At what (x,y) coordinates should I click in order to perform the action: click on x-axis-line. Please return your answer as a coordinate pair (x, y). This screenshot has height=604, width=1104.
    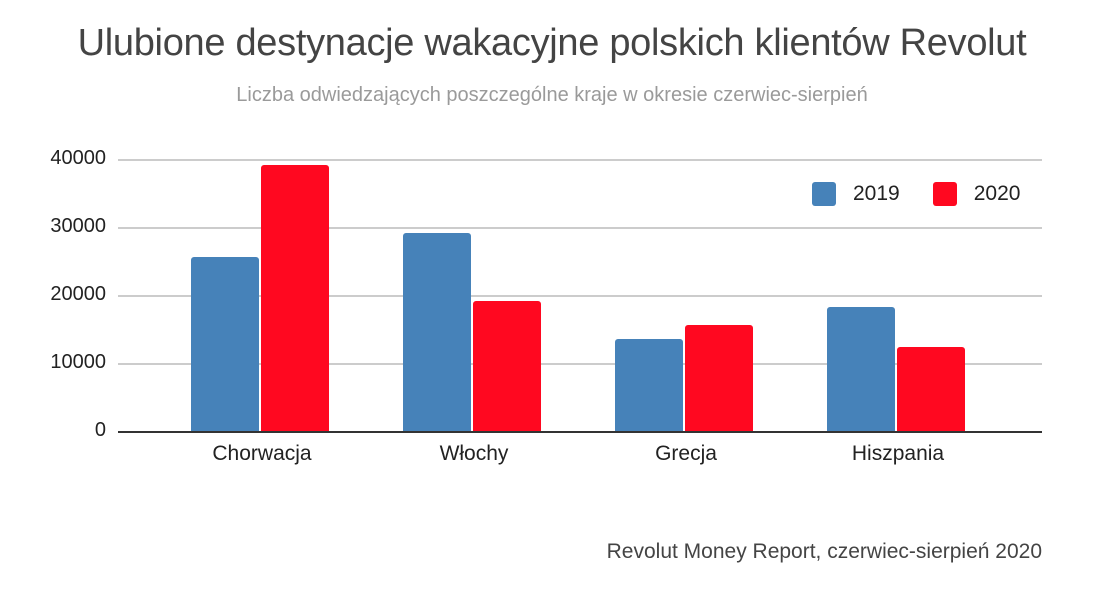
    Looking at the image, I should click on (580, 432).